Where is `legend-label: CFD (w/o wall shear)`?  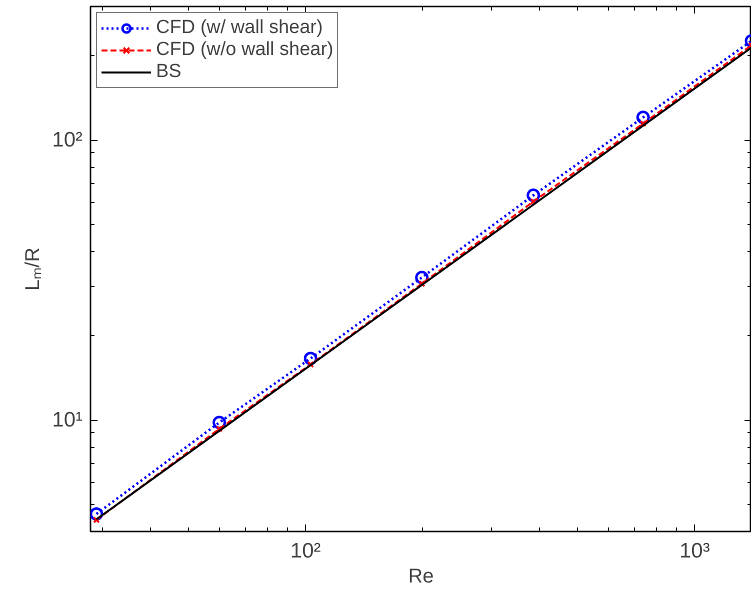 legend-label: CFD (w/o wall shear) is located at coordinates (245, 50).